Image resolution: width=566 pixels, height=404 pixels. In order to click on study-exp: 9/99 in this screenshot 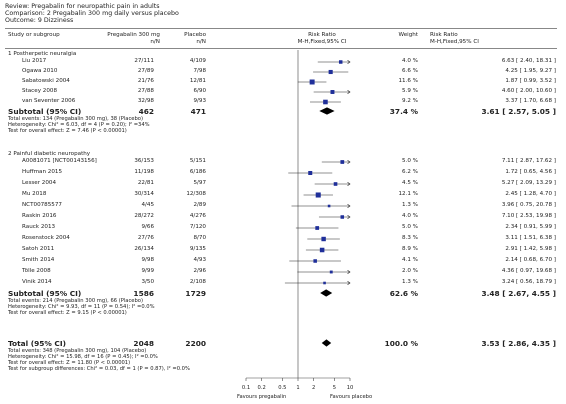, I will do `click(147, 271)`.